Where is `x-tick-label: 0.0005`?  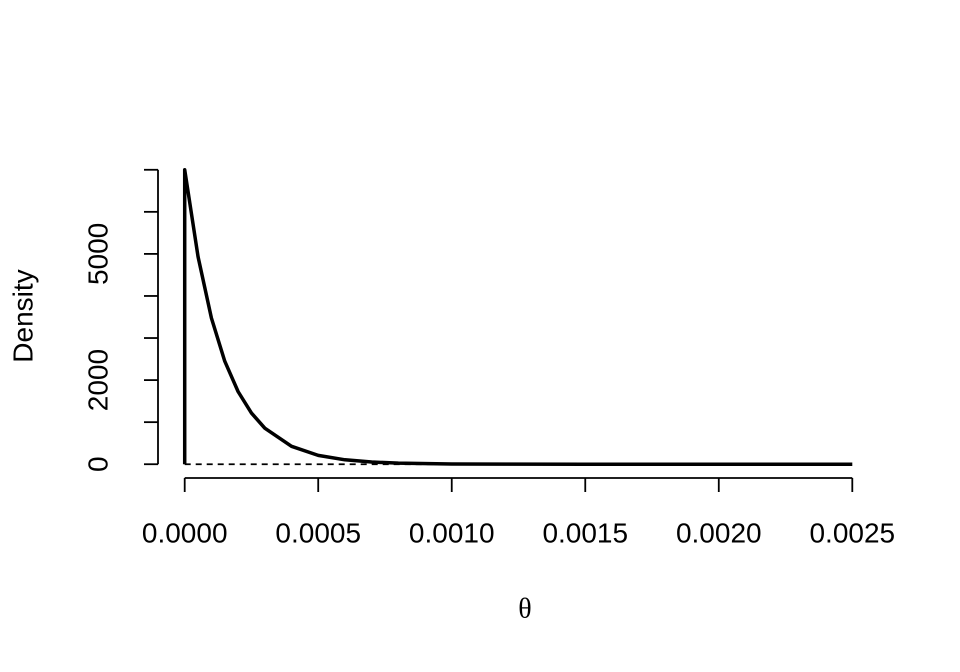 x-tick-label: 0.0005 is located at coordinates (318, 532).